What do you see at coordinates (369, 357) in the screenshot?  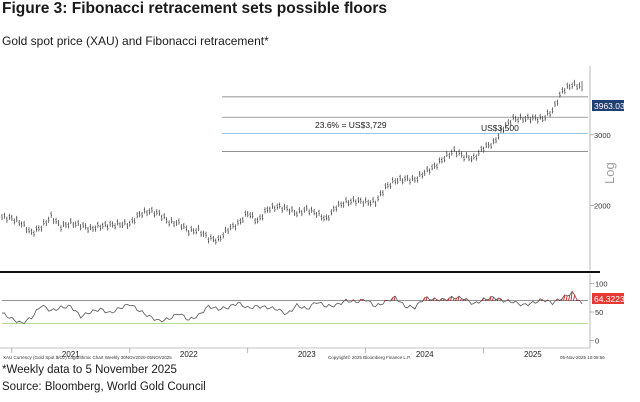 I see `footer-small-center: Copyright© 2025 Bloomberg Finance L.P.` at bounding box center [369, 357].